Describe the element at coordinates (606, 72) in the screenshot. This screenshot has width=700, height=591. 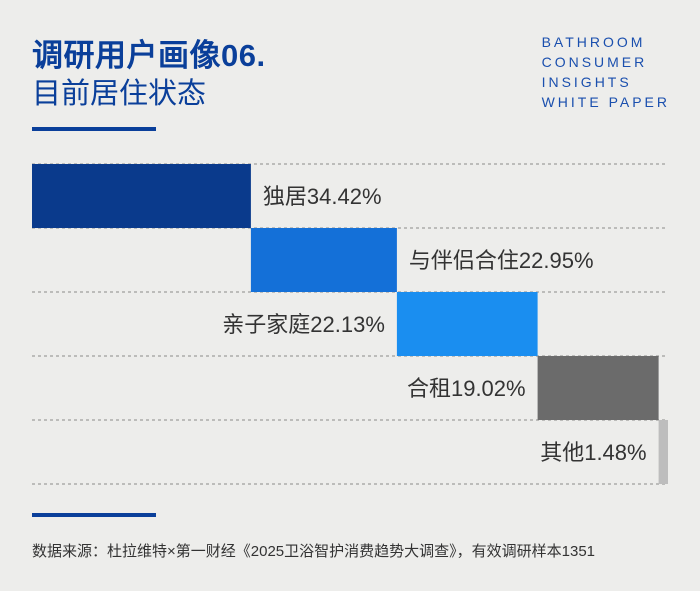
I see `brand-block: BATHROOM CONSUMER INSIGHTS WHITE PAPER` at that location.